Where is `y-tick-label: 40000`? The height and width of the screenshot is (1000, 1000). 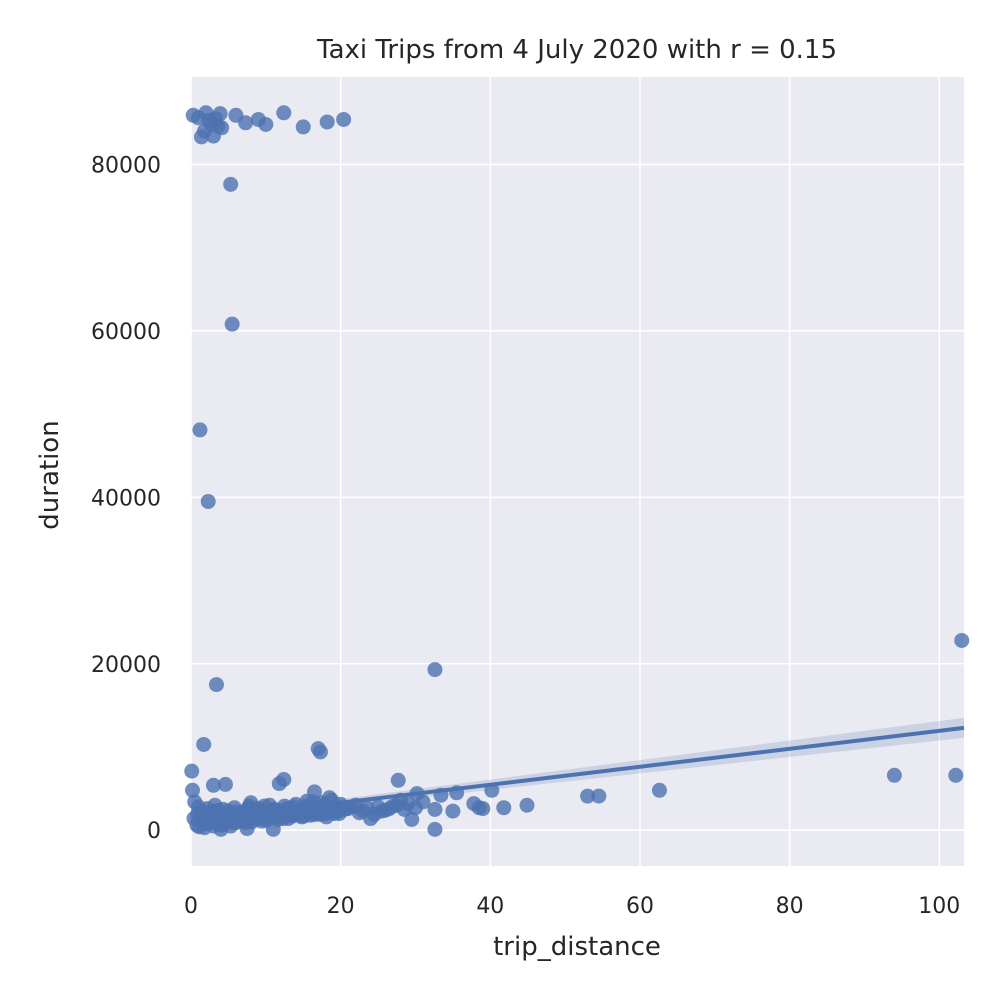 y-tick-label: 40000 is located at coordinates (126, 498).